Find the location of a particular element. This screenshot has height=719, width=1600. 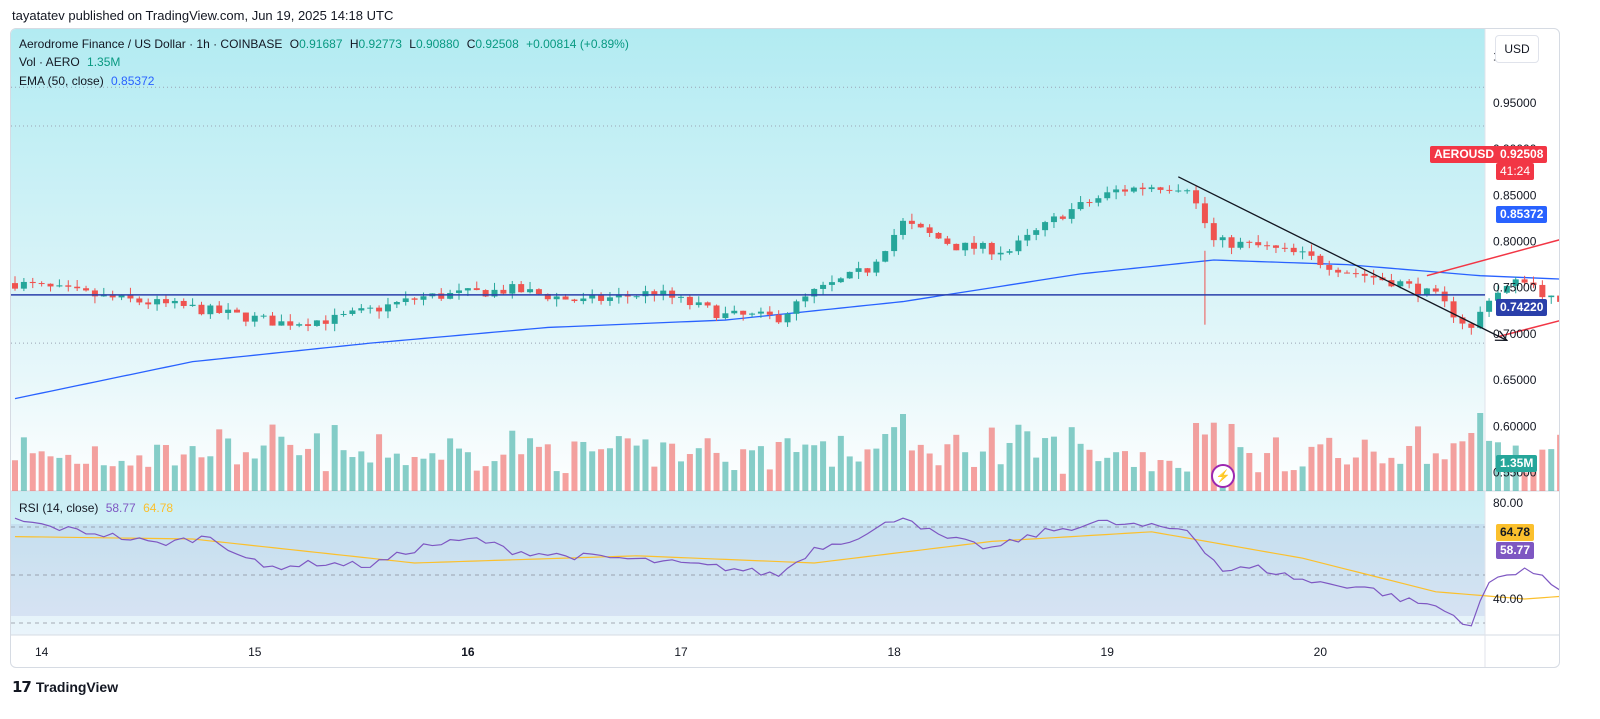

price-tick-label: 0.75000 is located at coordinates (1515, 288).